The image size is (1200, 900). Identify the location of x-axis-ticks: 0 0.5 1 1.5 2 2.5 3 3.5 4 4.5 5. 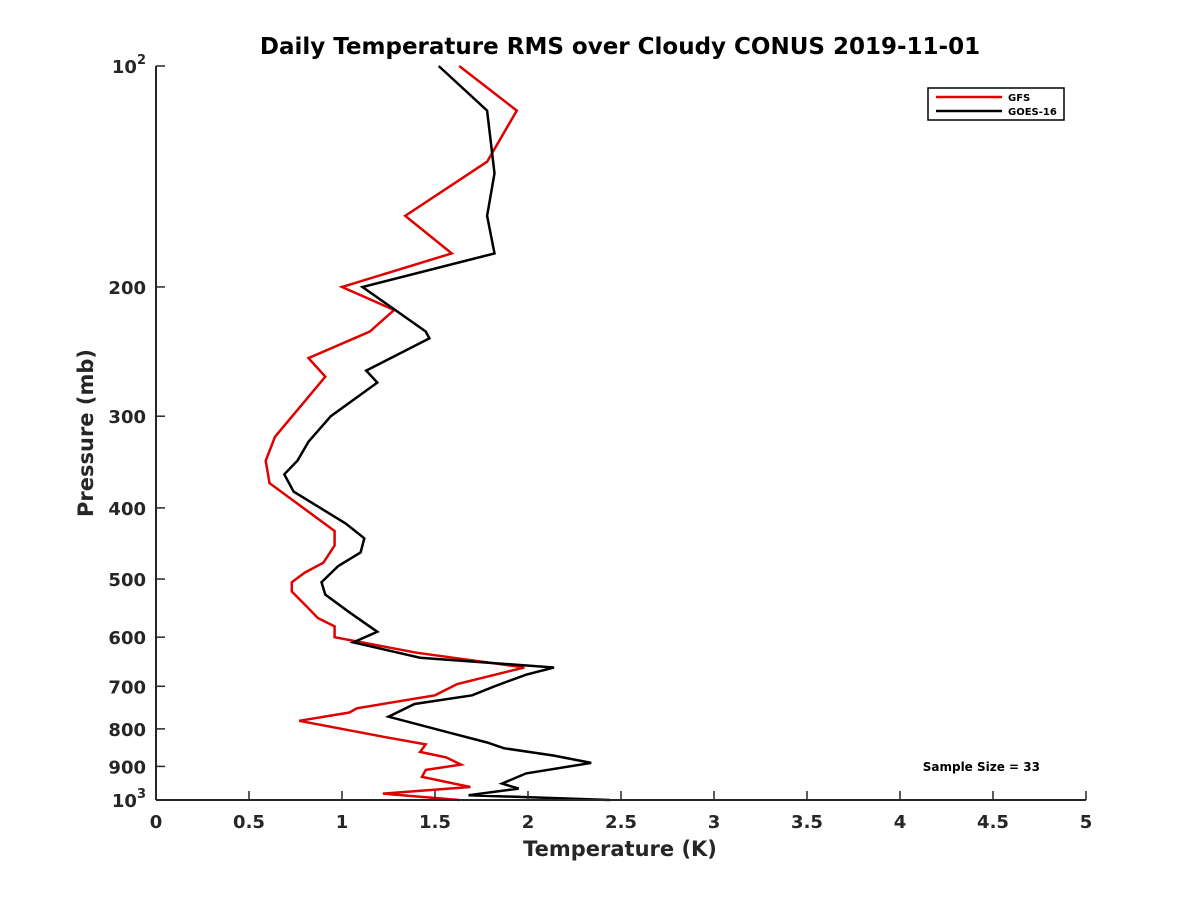
(621, 812).